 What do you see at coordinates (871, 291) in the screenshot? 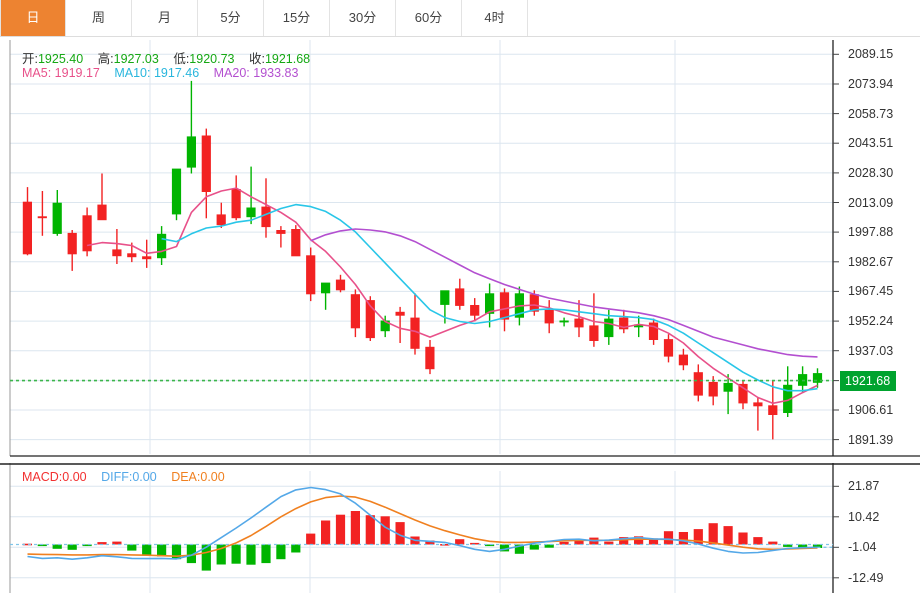
I see `price-axis-label: 1967.45` at bounding box center [871, 291].